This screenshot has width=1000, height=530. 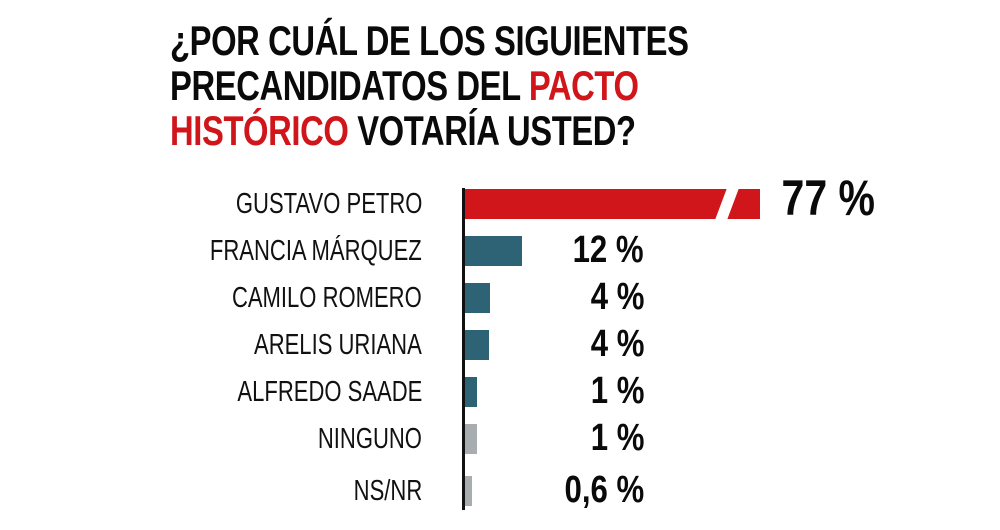 I want to click on category-label: NINGUNO, so click(x=369, y=439).